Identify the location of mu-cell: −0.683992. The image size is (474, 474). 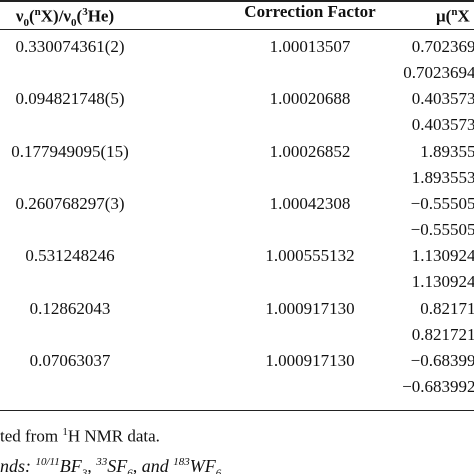
(442, 360).